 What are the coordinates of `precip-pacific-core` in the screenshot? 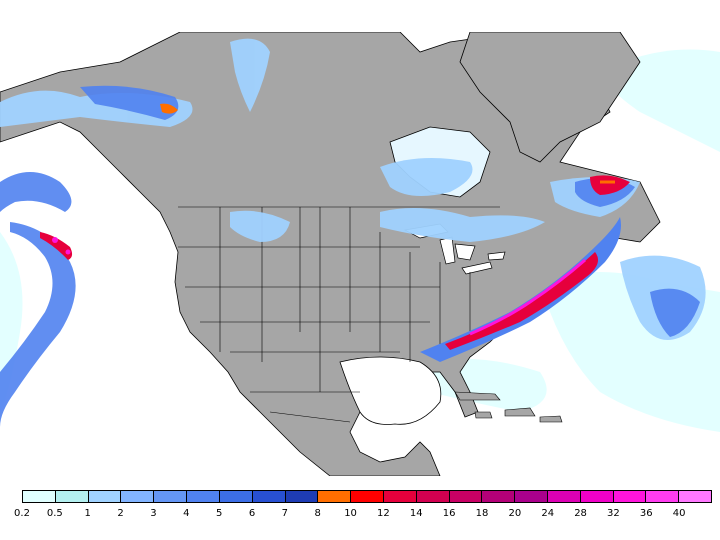 It's located at (109, 181).